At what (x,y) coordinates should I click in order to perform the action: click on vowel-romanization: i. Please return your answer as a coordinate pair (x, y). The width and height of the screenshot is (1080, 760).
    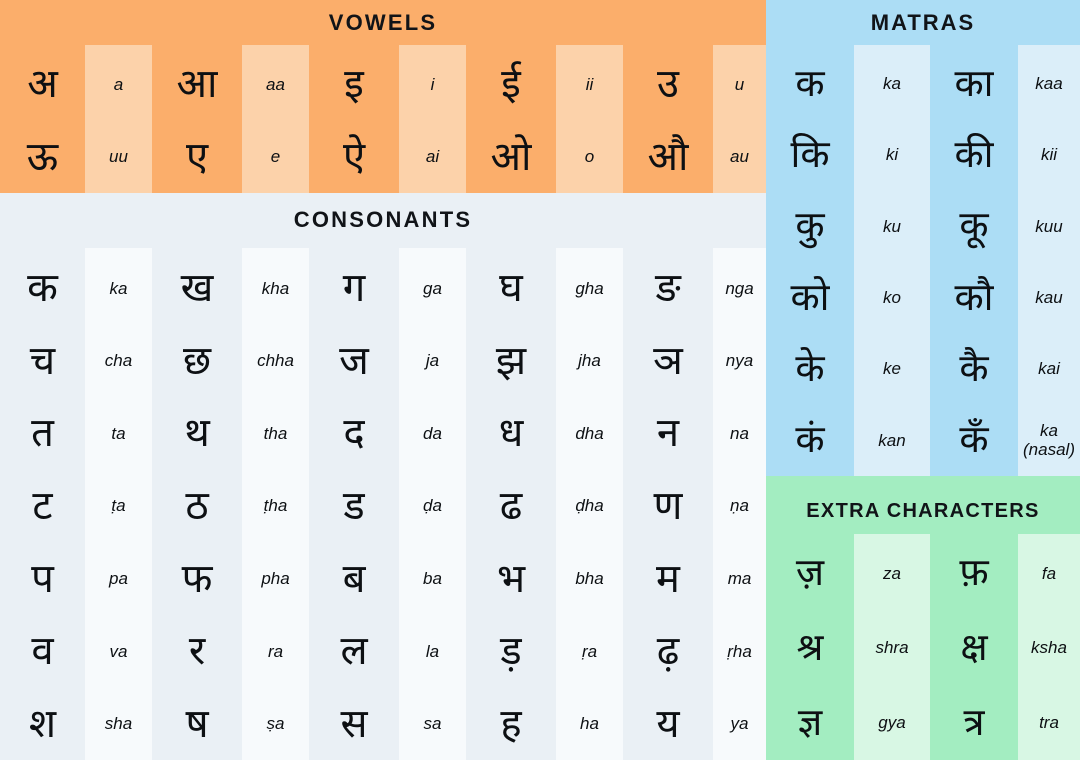
    Looking at the image, I should click on (432, 84).